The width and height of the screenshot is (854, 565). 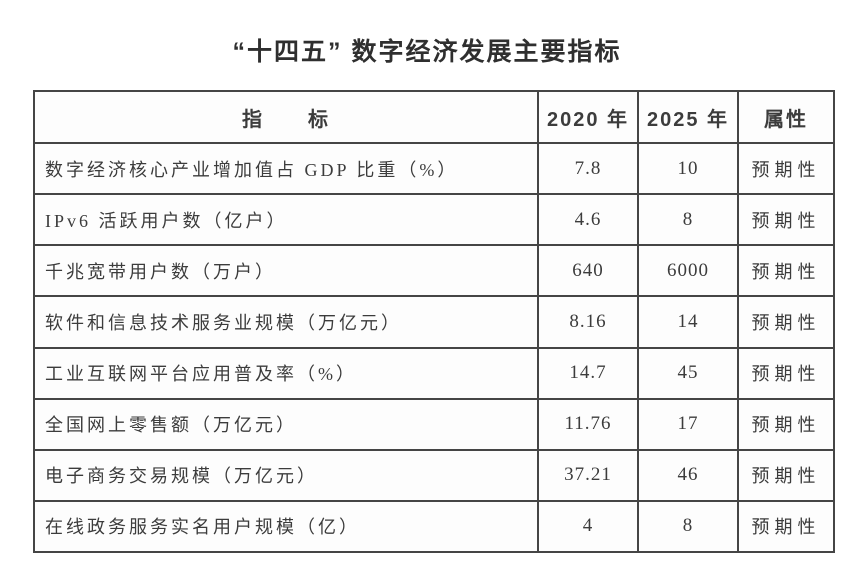 I want to click on indicator-cell: 在线政务服务实名用户规模（亿）, so click(x=286, y=526).